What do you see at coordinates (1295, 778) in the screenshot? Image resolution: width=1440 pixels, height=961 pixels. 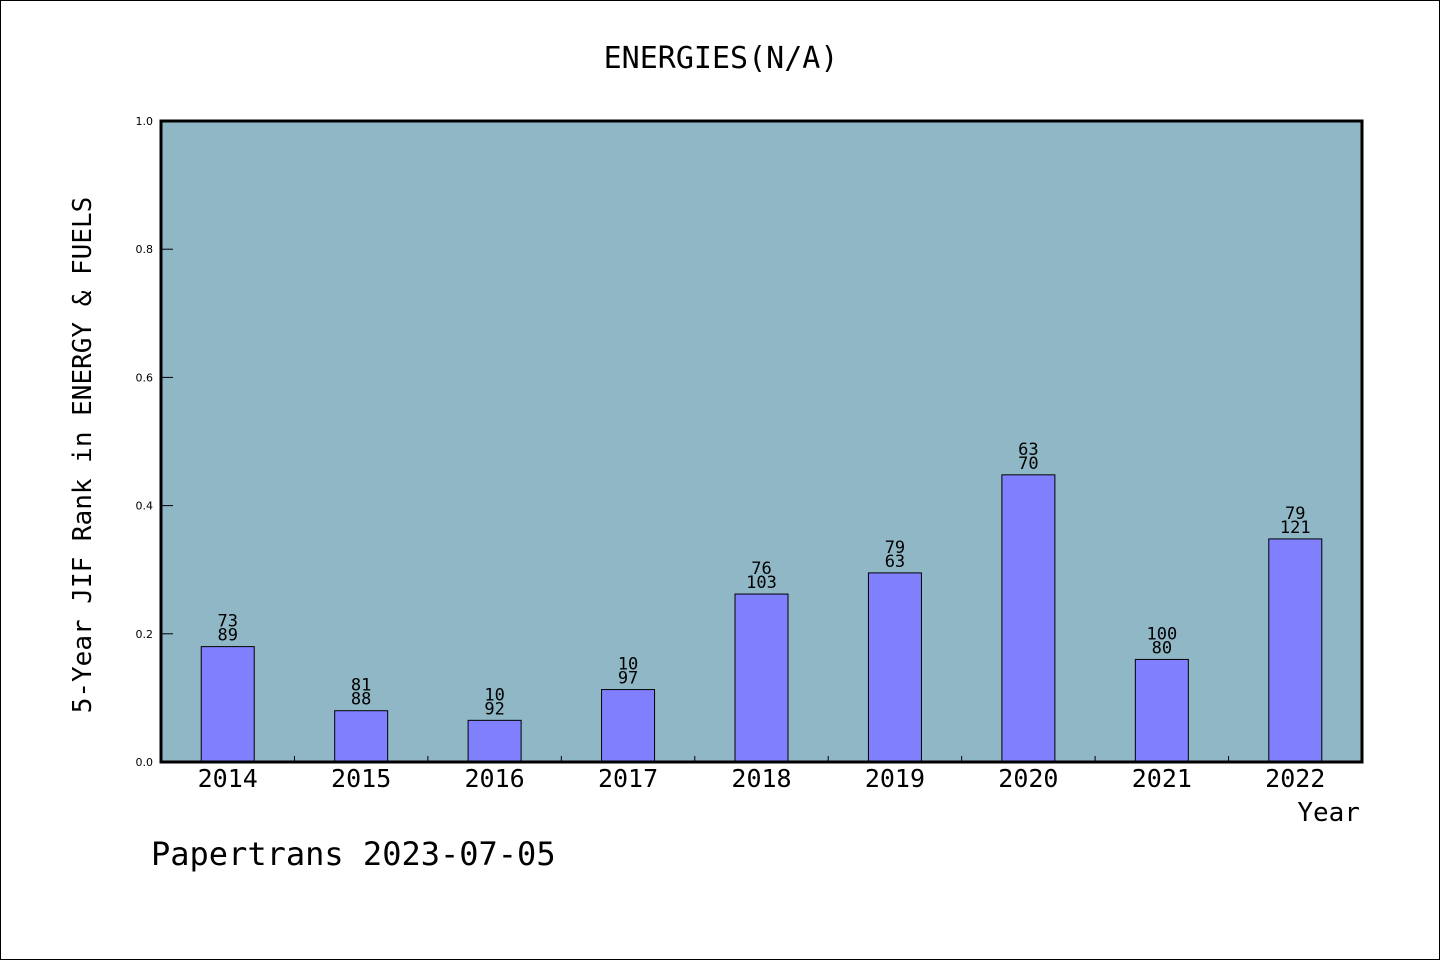 I see `x-tick-label-2022: 2022` at bounding box center [1295, 778].